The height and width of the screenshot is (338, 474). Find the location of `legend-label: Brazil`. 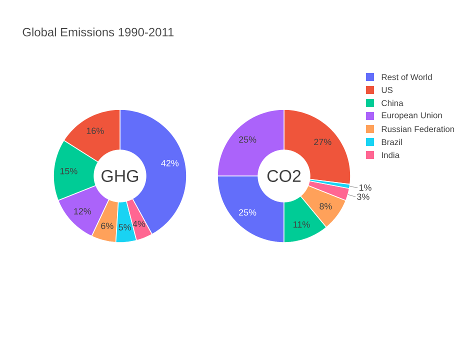

legend-label: Brazil is located at coordinates (392, 142).